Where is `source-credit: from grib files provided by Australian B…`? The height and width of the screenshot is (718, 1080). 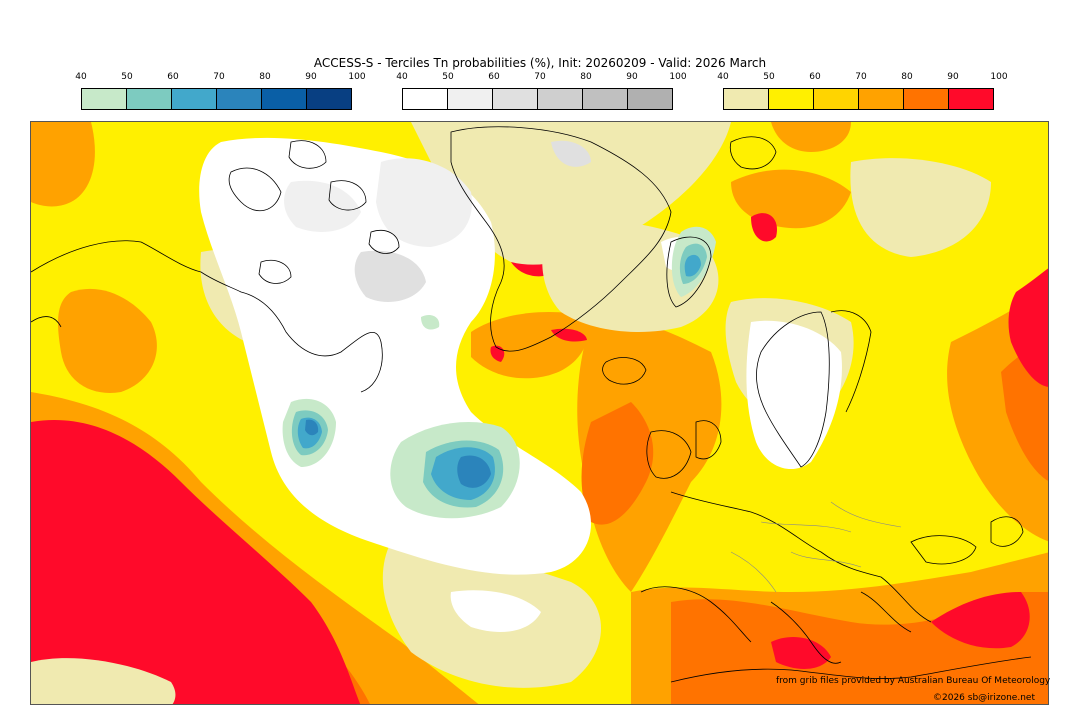 source-credit: from grib files provided by Australian B… is located at coordinates (913, 681).